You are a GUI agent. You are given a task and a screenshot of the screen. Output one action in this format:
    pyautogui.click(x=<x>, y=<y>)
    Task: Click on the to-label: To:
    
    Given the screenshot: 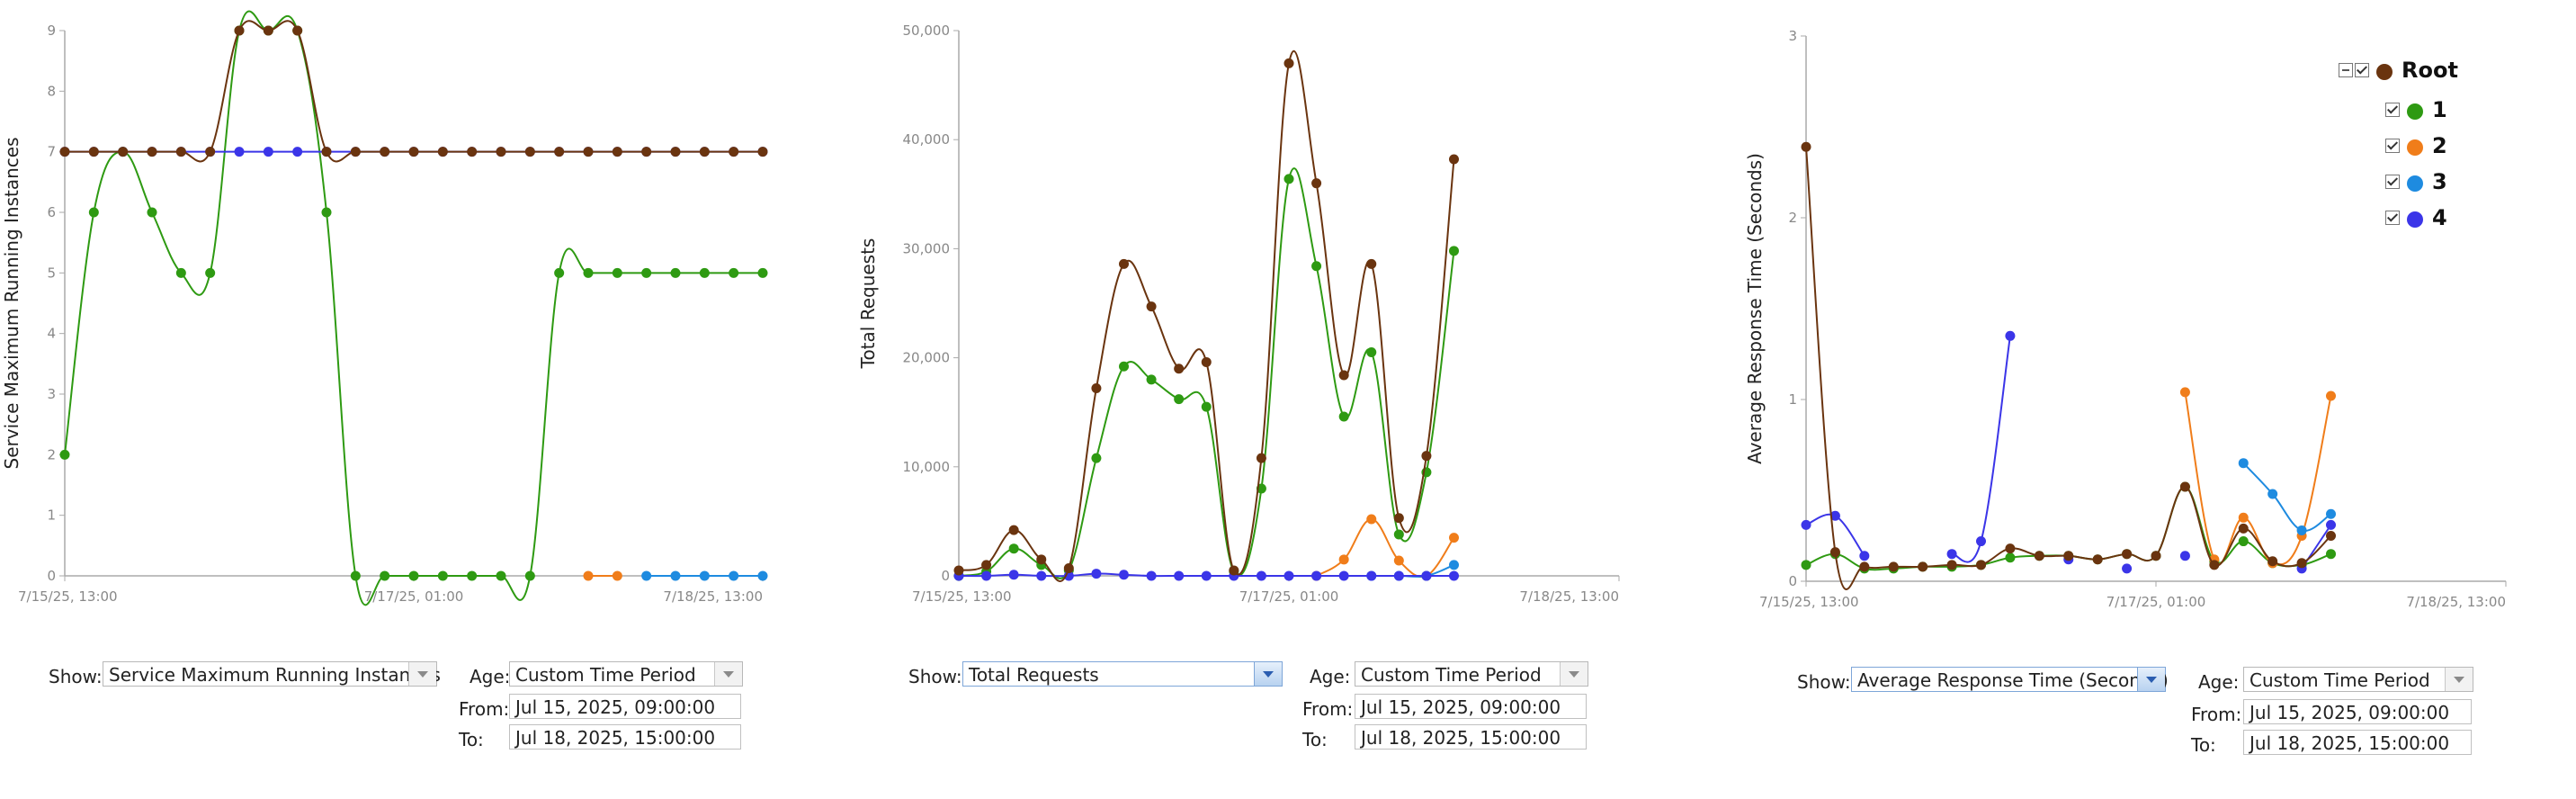 What is the action you would take?
    pyautogui.click(x=471, y=739)
    